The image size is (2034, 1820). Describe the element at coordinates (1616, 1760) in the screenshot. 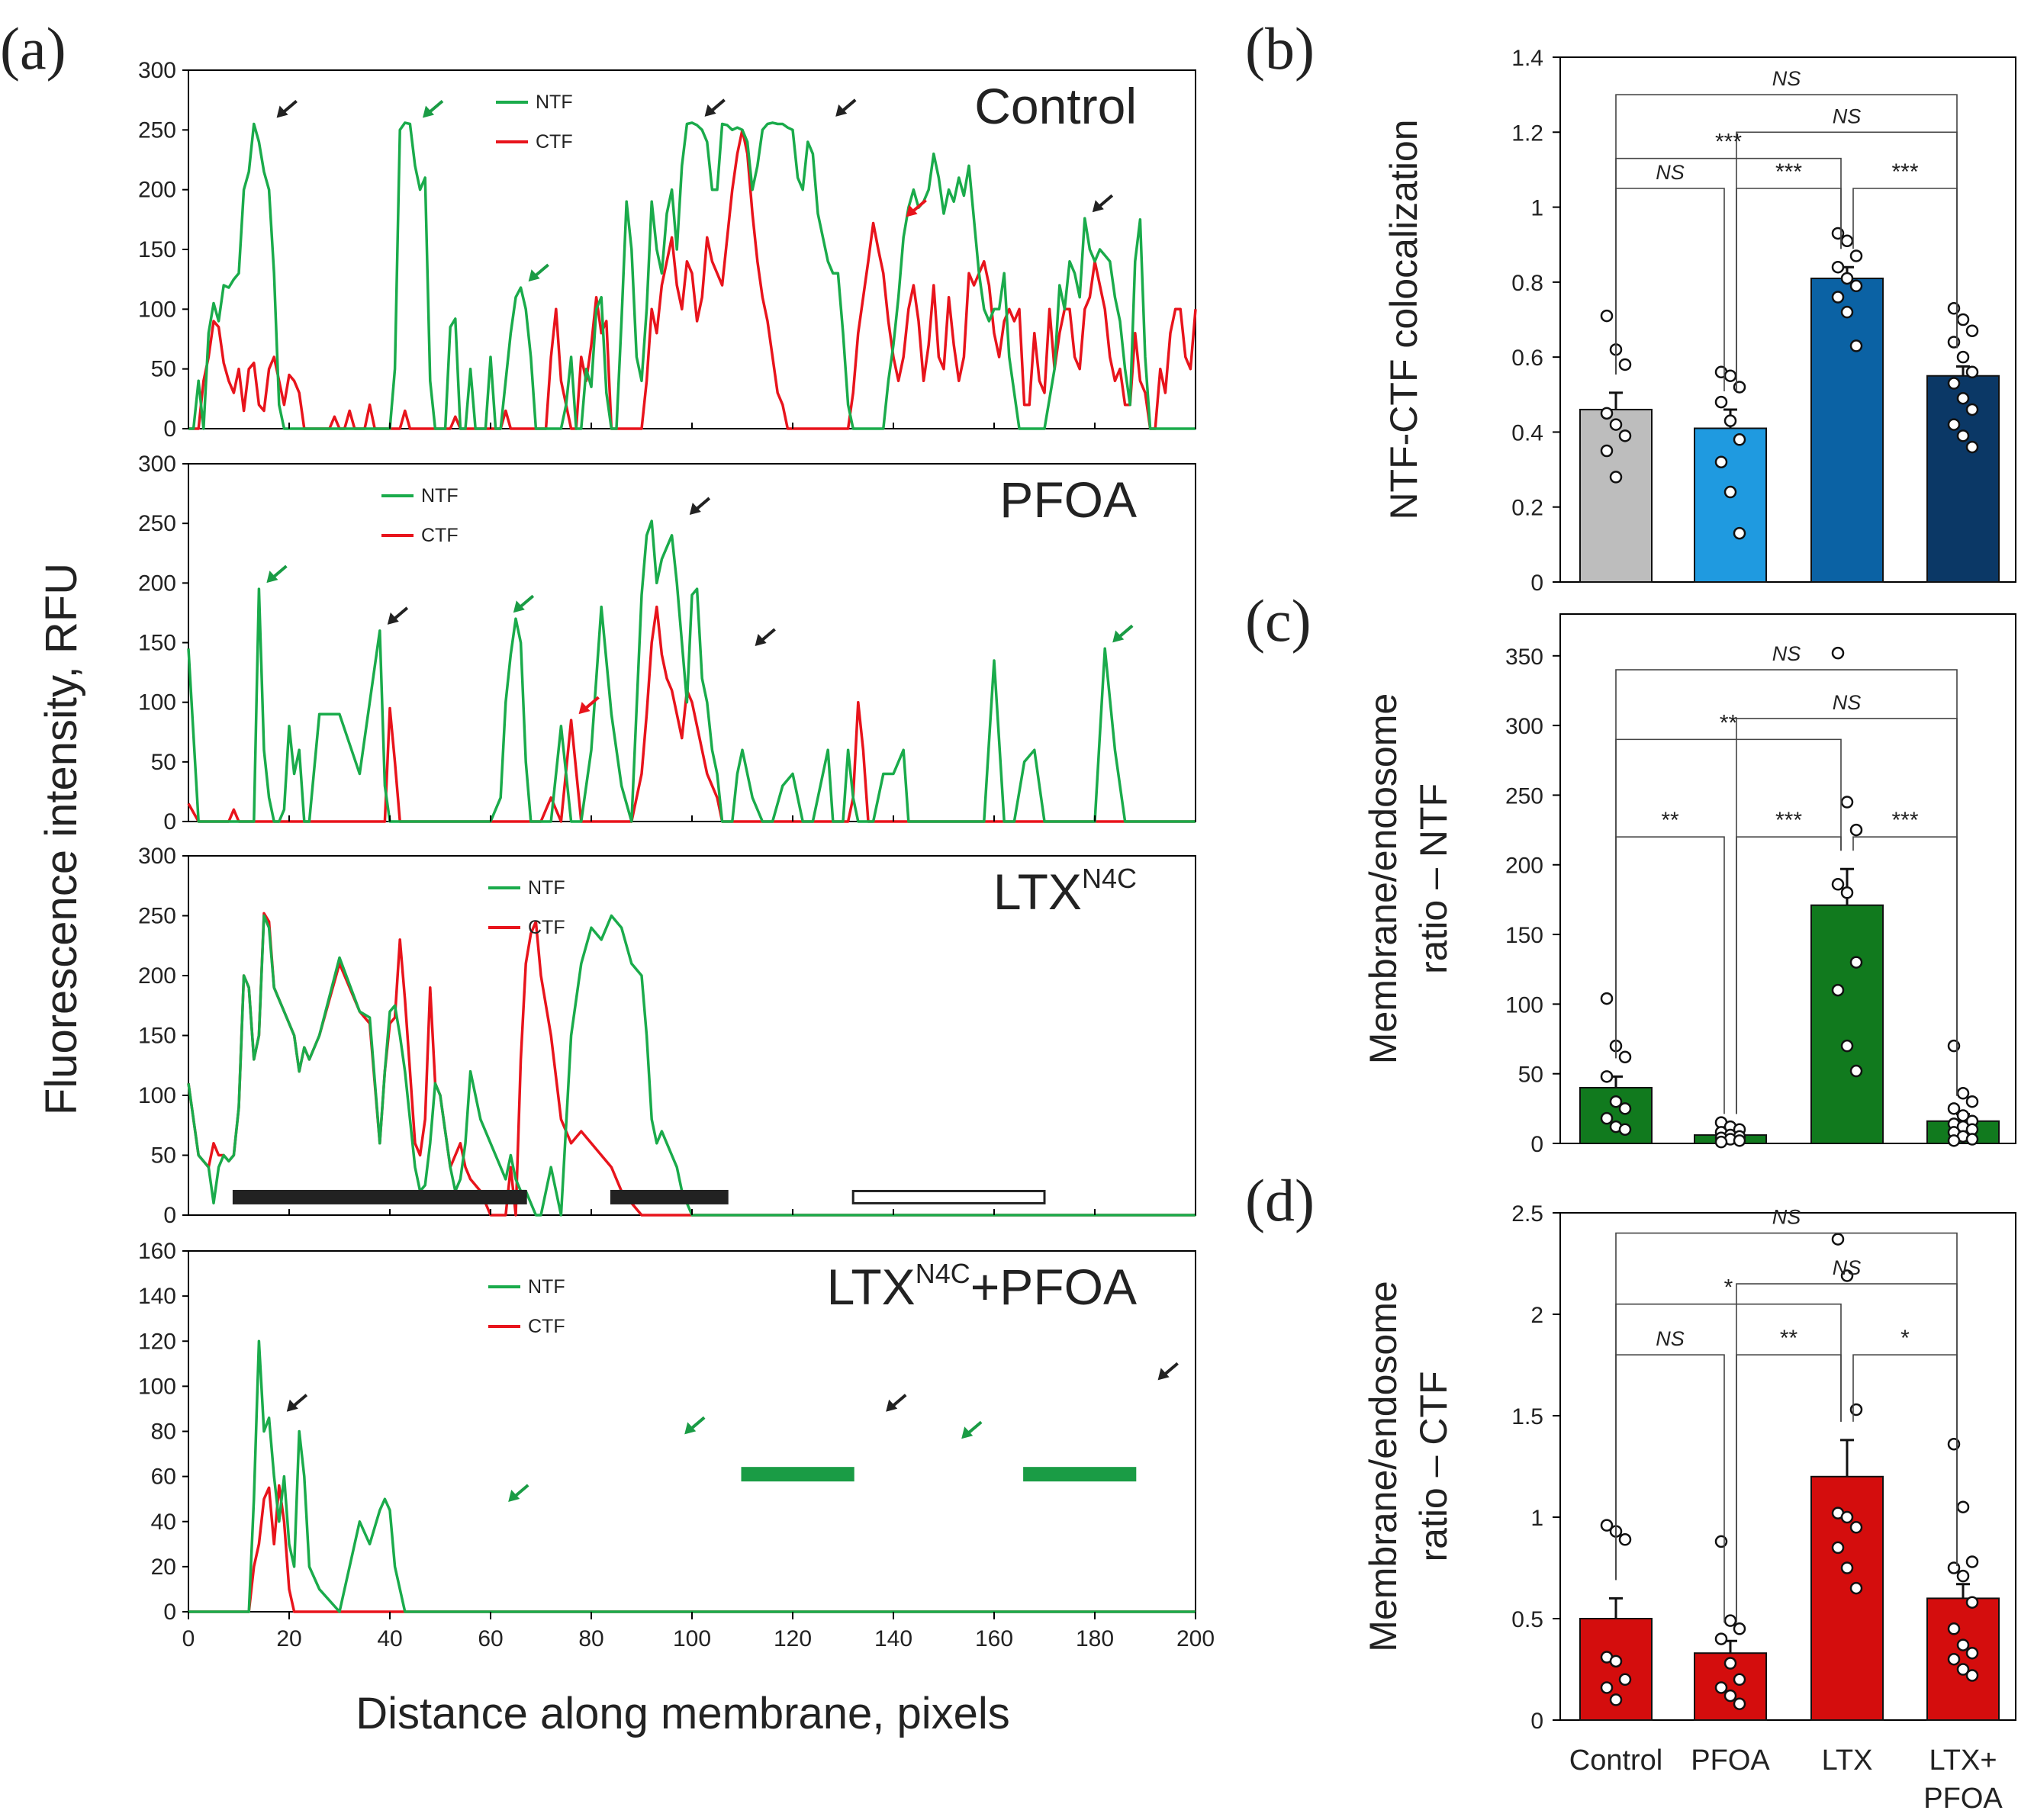

I see `category-label: Control` at that location.